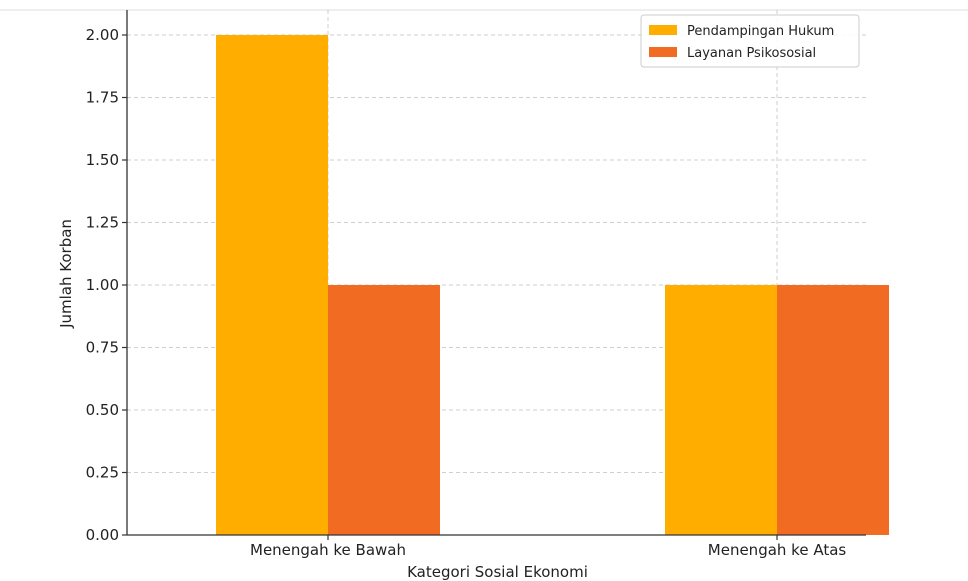 The image size is (968, 581). I want to click on bar-layanan-psikososial-menengah-ke-bawah, so click(384, 410).